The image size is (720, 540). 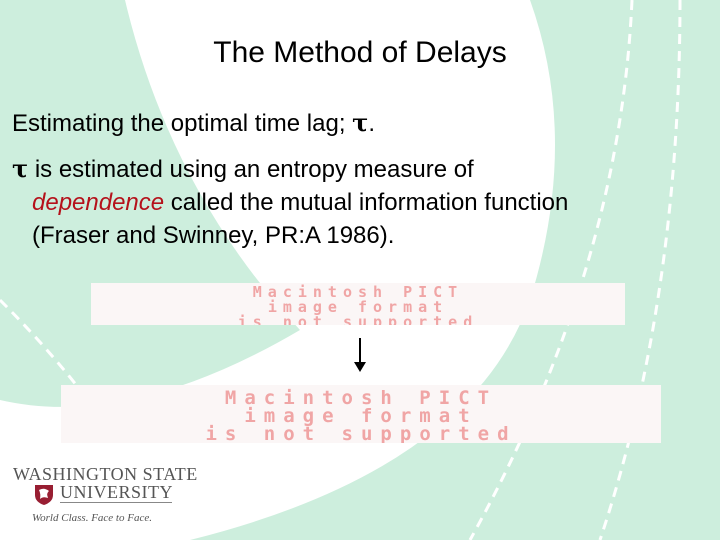 I want to click on intro-line: Estimating the optimal time lag; τ., so click(x=193, y=123).